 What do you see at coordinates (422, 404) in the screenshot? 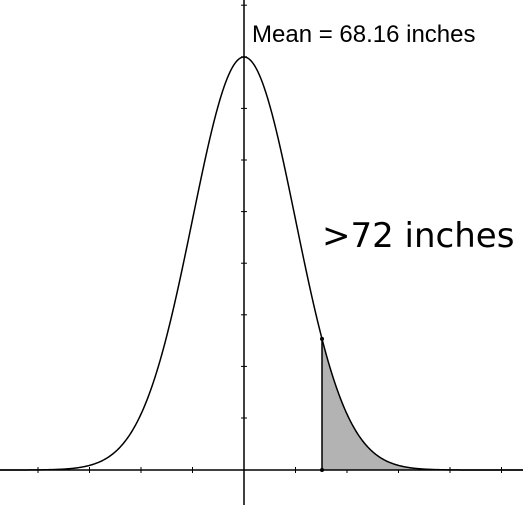
I see `shaded-tail-region` at bounding box center [422, 404].